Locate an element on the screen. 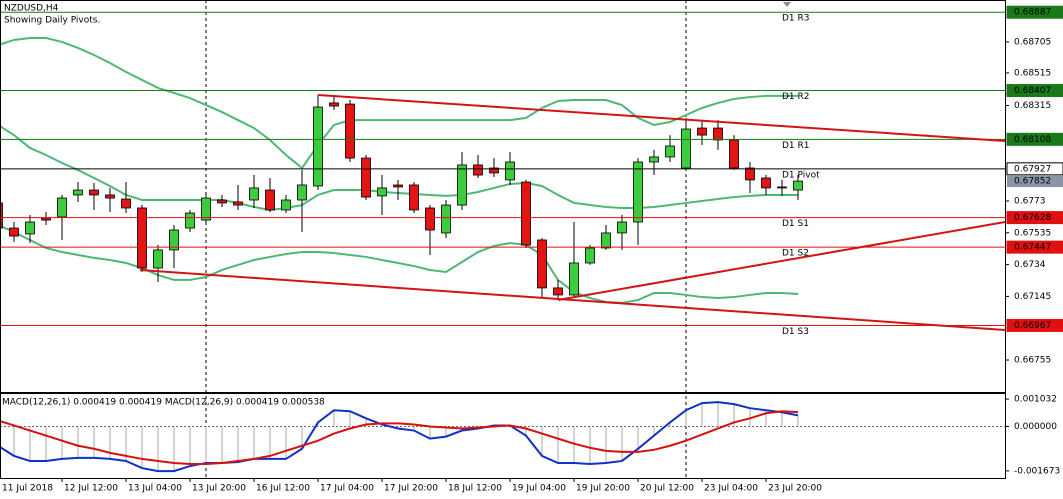  y-tick-label: 0.001032 is located at coordinates (1035, 400).